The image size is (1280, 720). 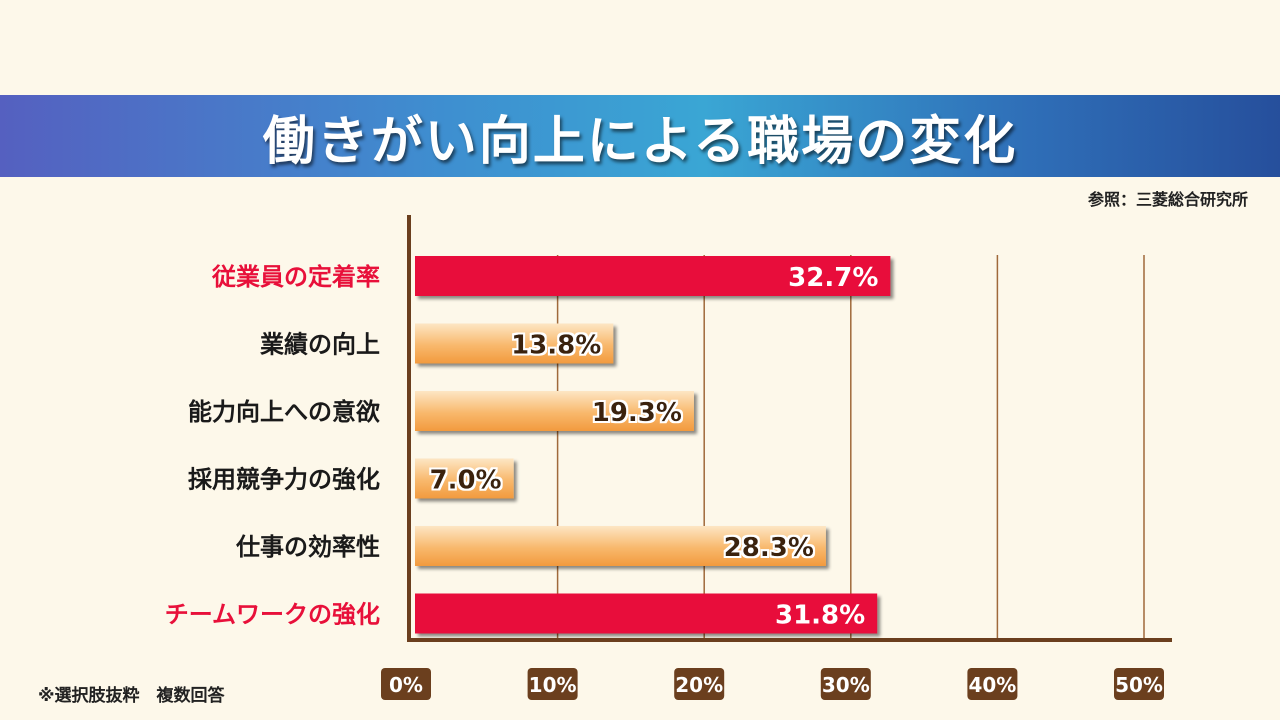 What do you see at coordinates (307, 547) in the screenshot?
I see `category-label: 仕事の効率性` at bounding box center [307, 547].